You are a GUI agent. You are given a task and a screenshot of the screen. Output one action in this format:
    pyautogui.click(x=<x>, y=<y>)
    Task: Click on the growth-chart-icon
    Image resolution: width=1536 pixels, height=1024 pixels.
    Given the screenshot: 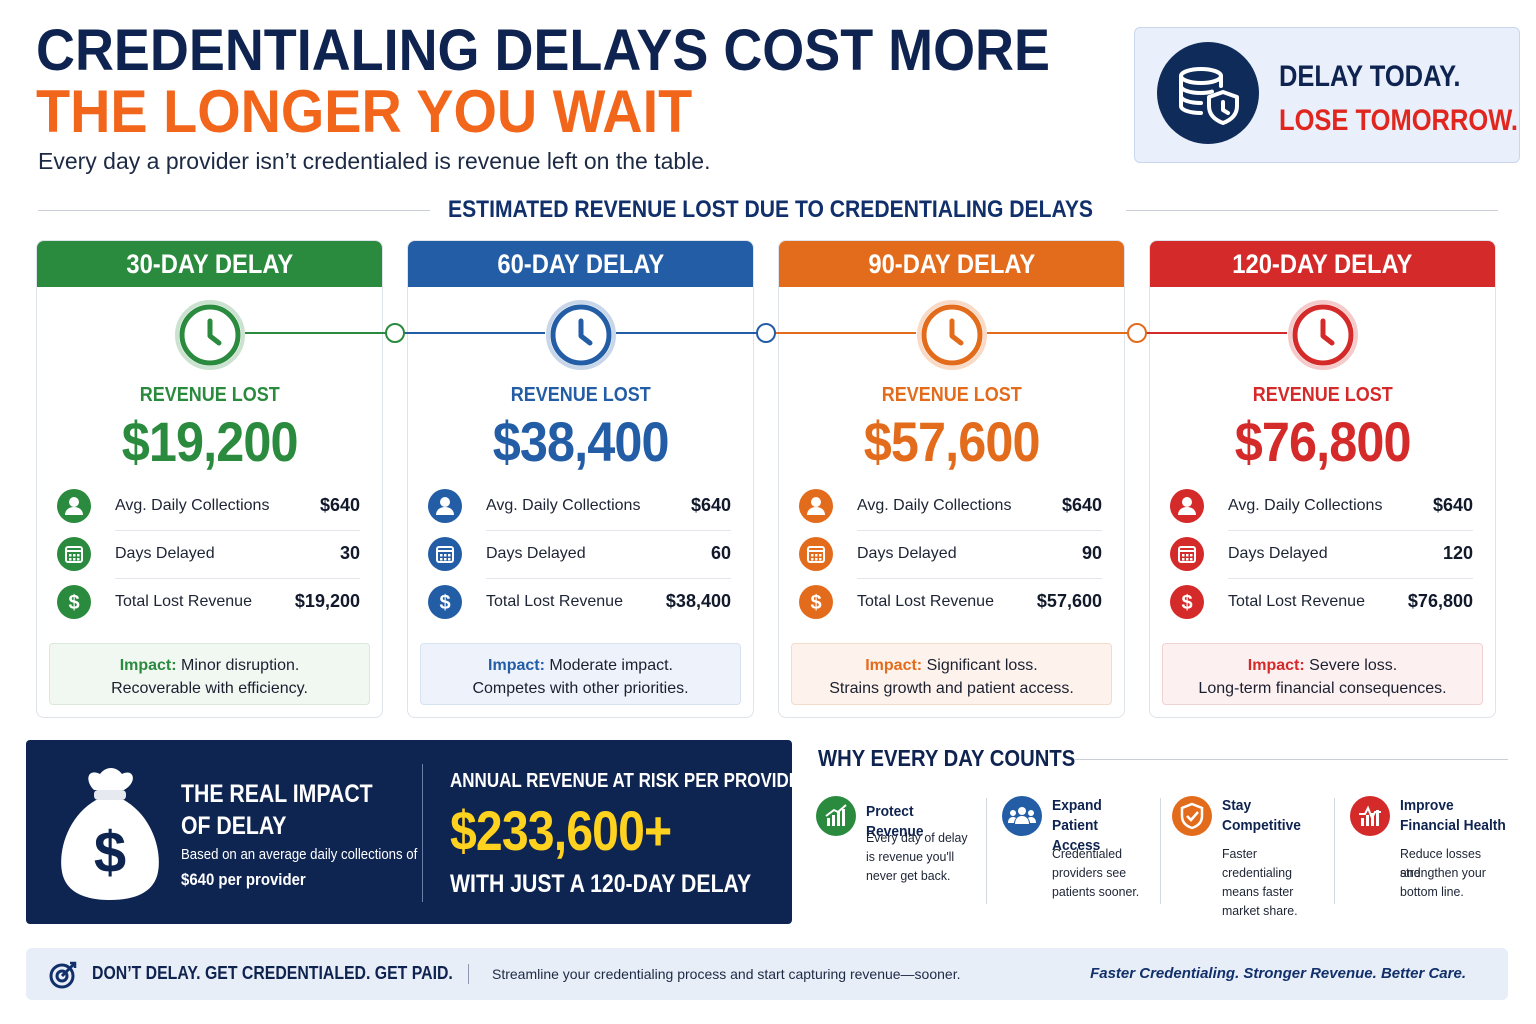 What is the action you would take?
    pyautogui.click(x=836, y=816)
    